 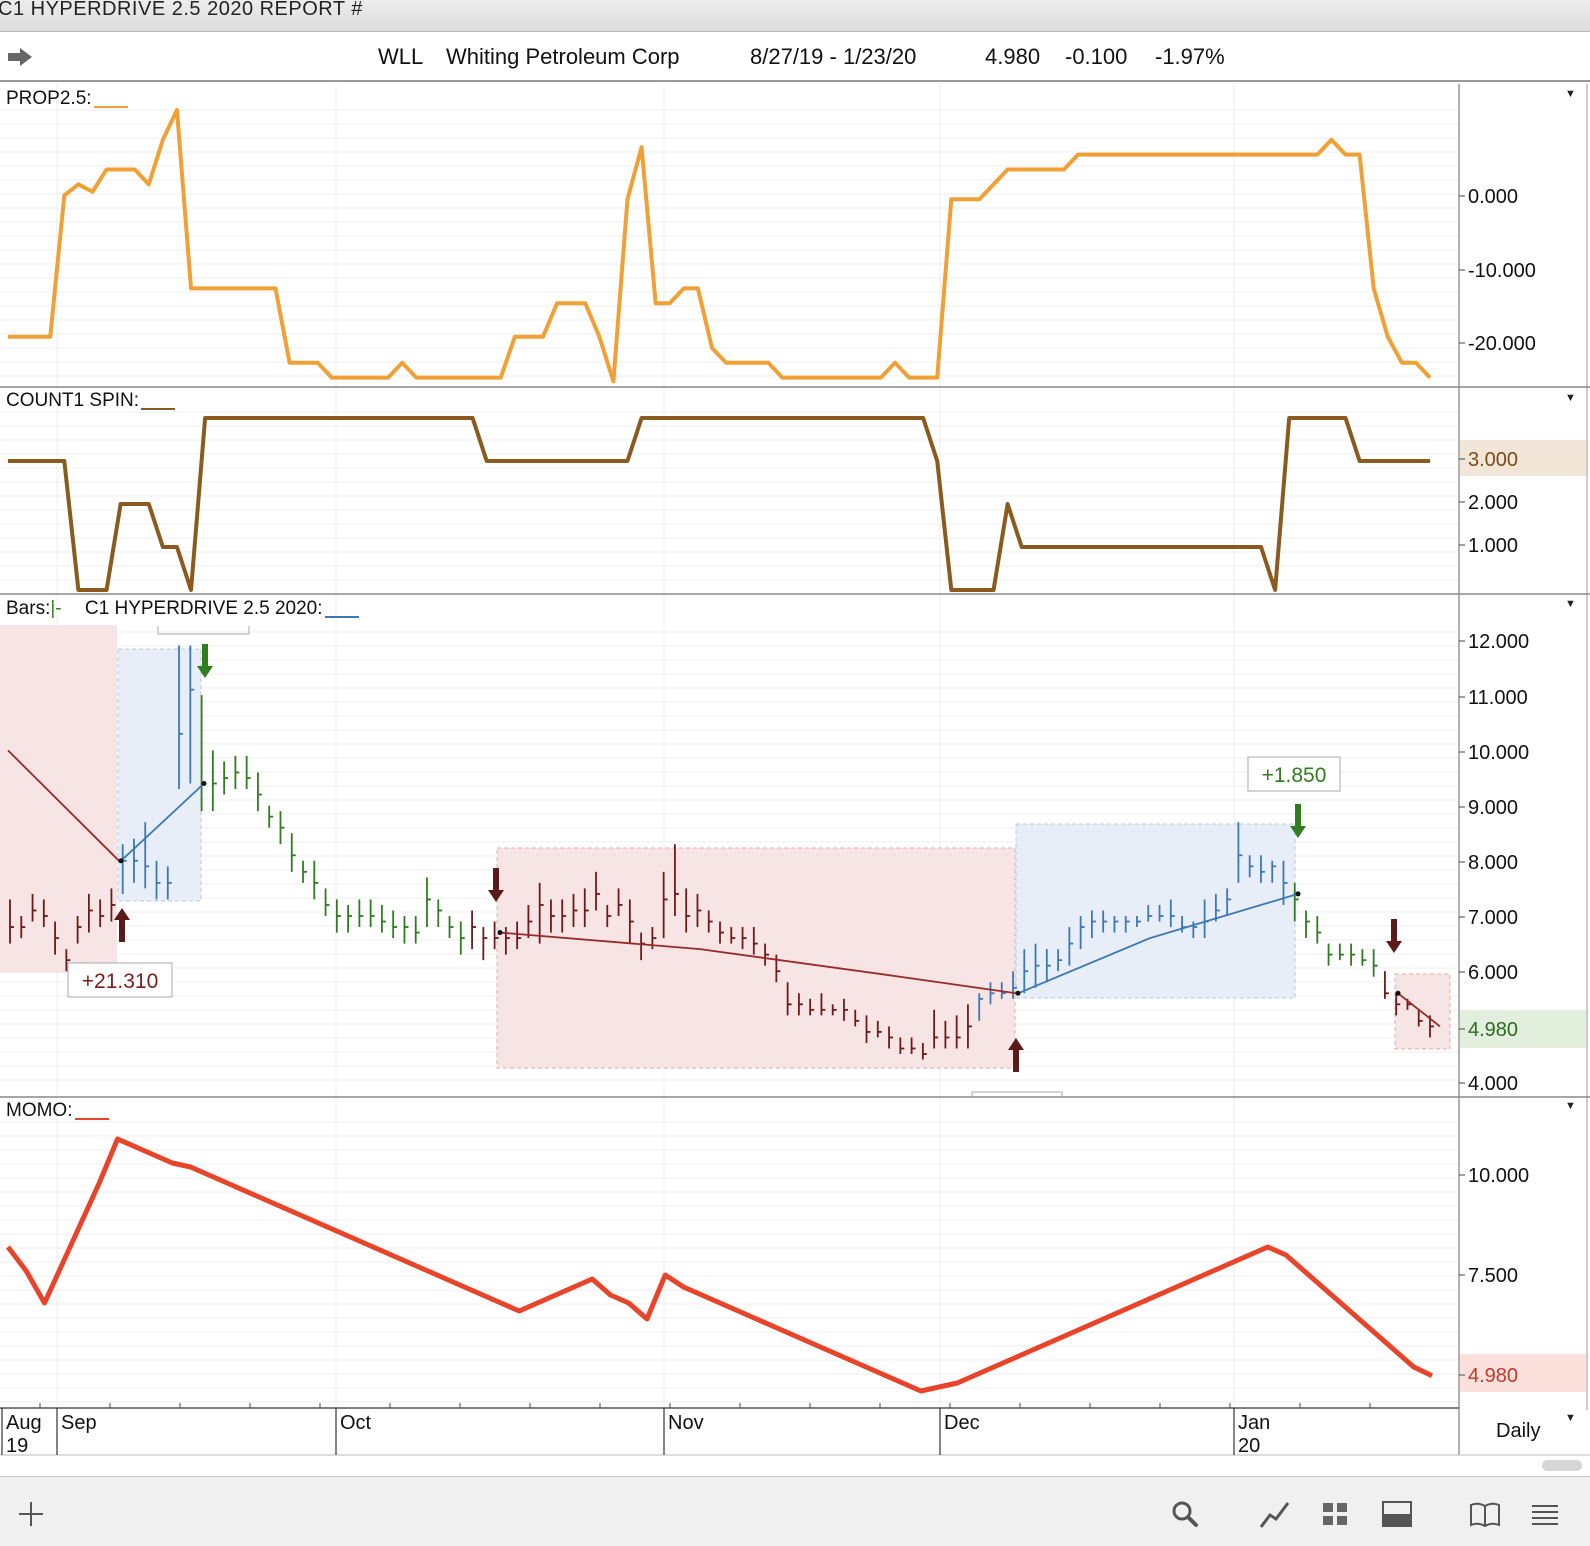 What do you see at coordinates (110, 107) in the screenshot?
I see `prop-legend-swatch` at bounding box center [110, 107].